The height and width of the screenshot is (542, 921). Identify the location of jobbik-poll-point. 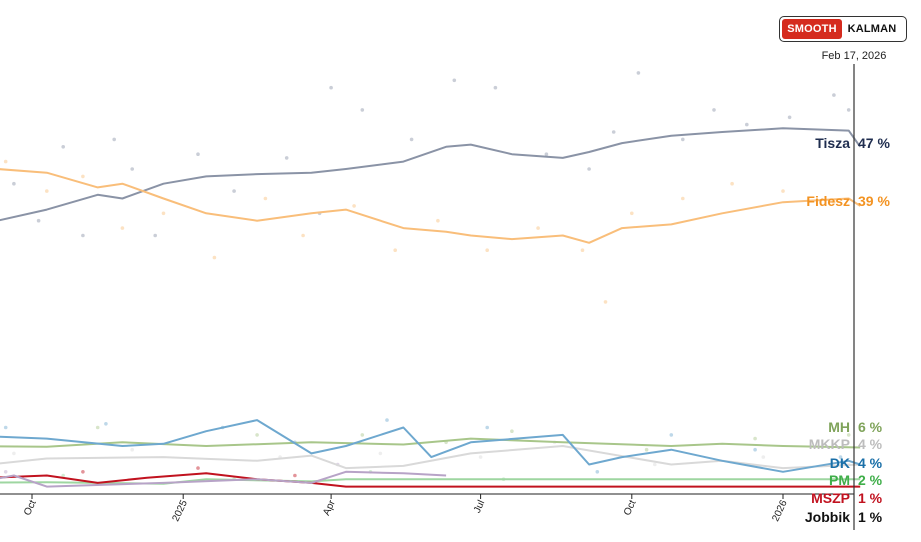
(5, 472).